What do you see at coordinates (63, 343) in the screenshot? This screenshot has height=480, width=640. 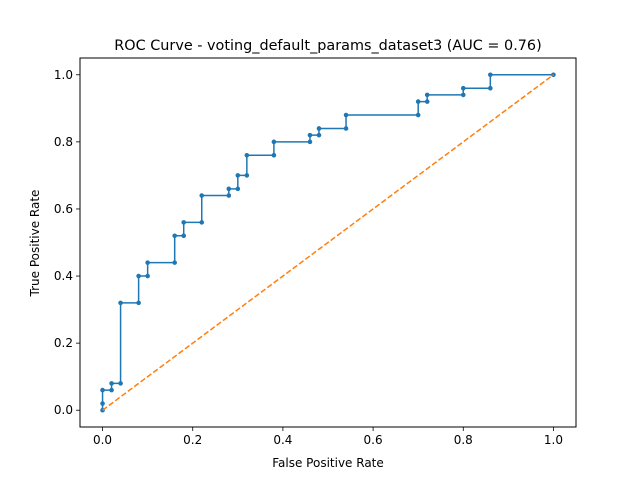 I see `y-tick-label: 0.2` at bounding box center [63, 343].